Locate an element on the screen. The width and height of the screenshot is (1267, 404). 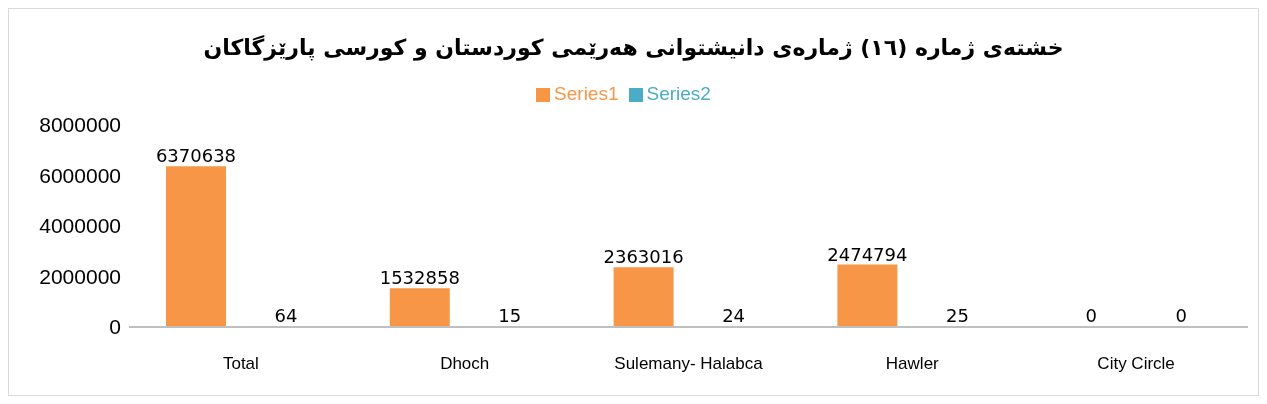
y-tick-label: 2000000 is located at coordinates (80, 276).